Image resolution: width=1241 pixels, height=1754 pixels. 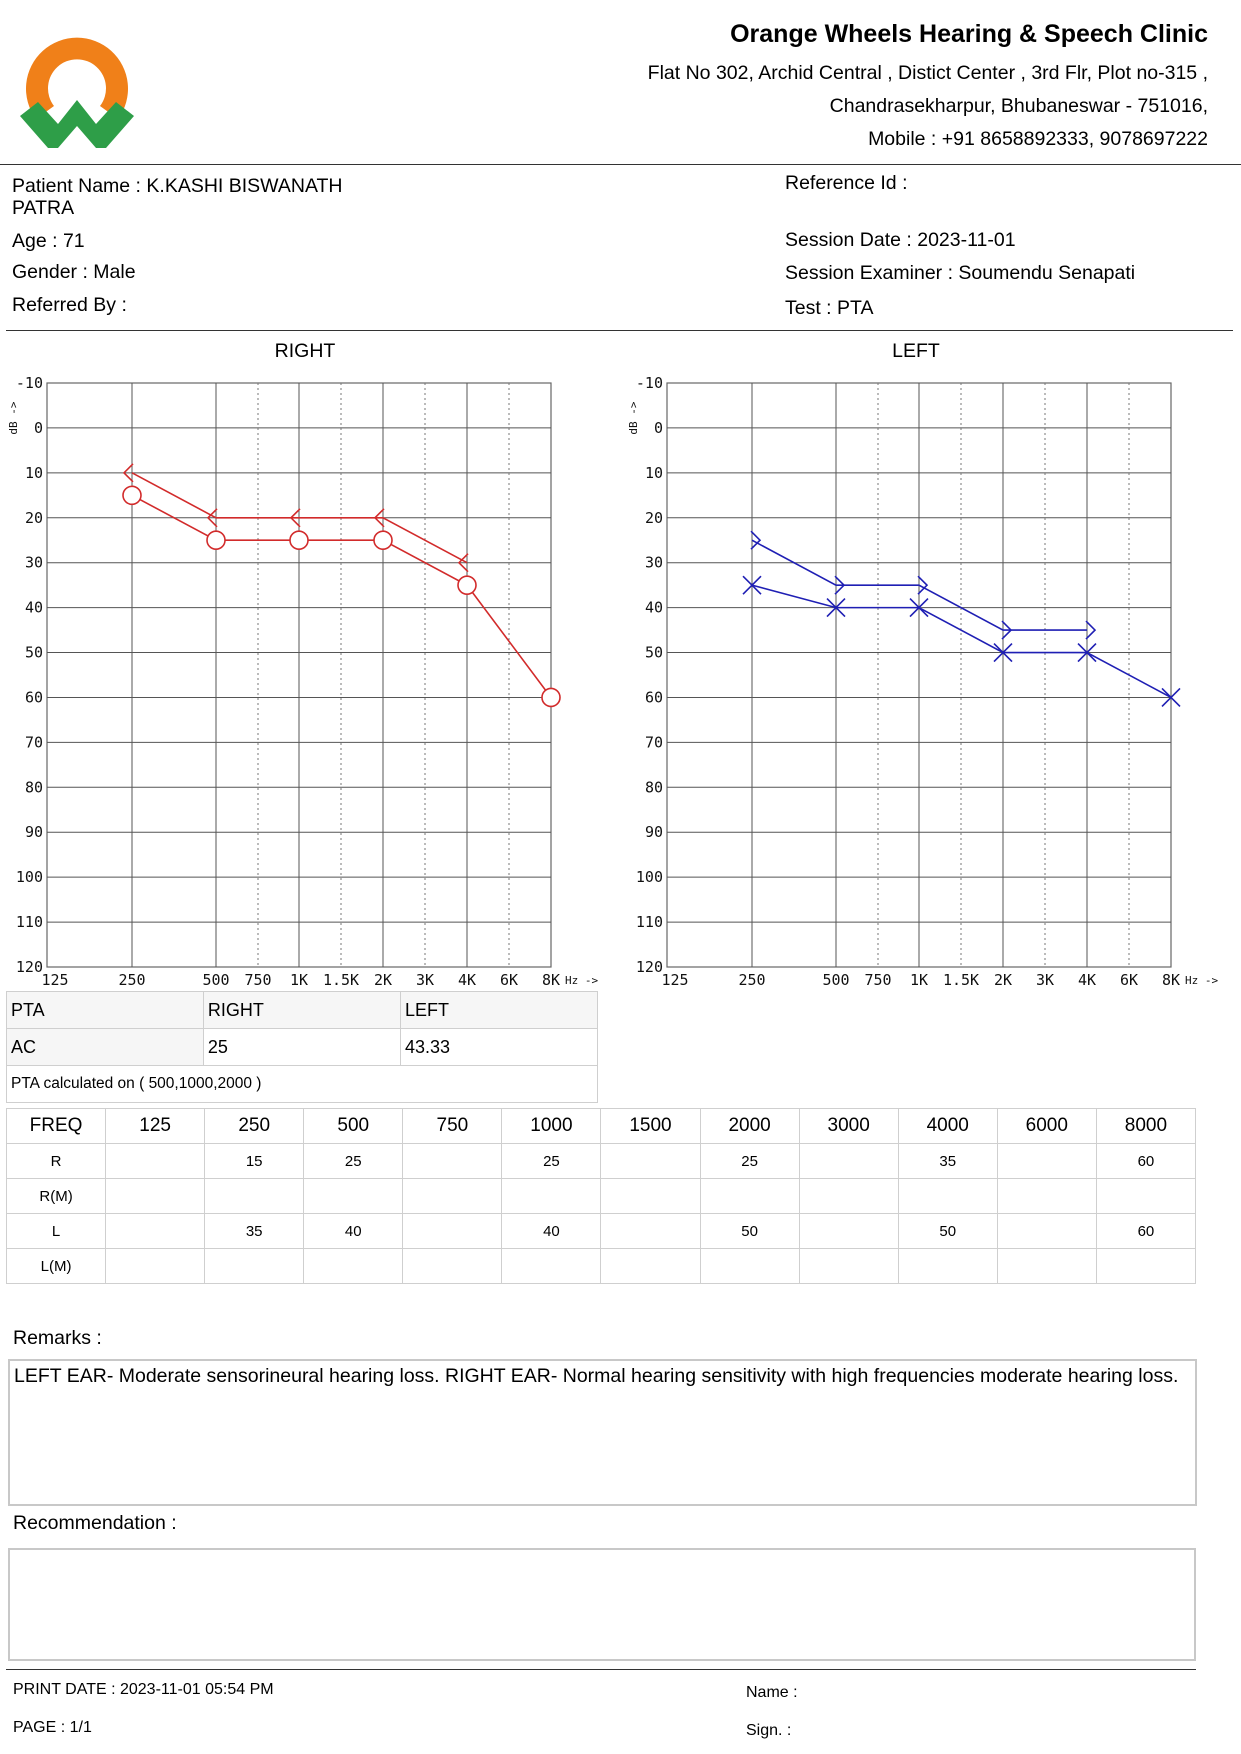 I want to click on clinic-logo, so click(x=77, y=92).